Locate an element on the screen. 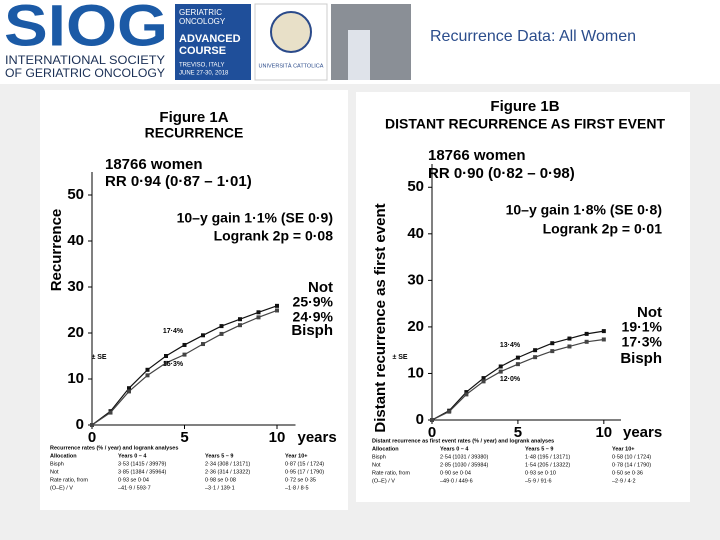 The width and height of the screenshot is (720, 540). course-text: TREVISO, ITALY is located at coordinates (201, 66).